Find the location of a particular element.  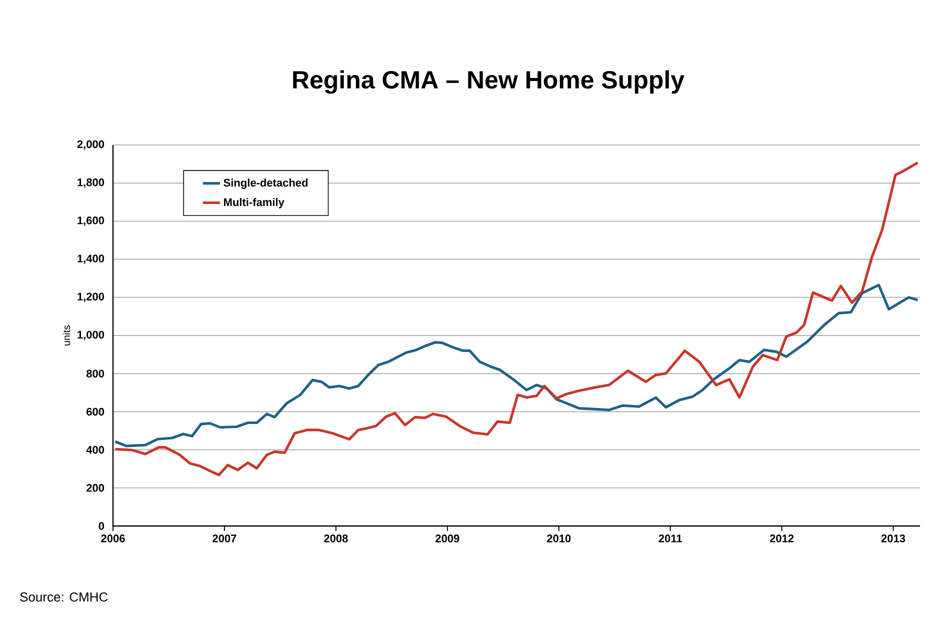

x-tick-label: 2008 is located at coordinates (336, 538).